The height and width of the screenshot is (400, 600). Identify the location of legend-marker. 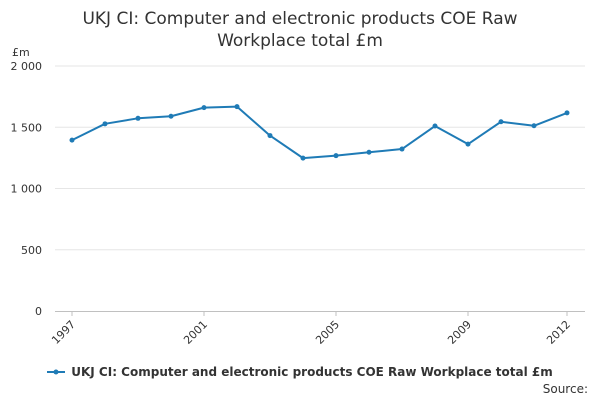
(56, 372).